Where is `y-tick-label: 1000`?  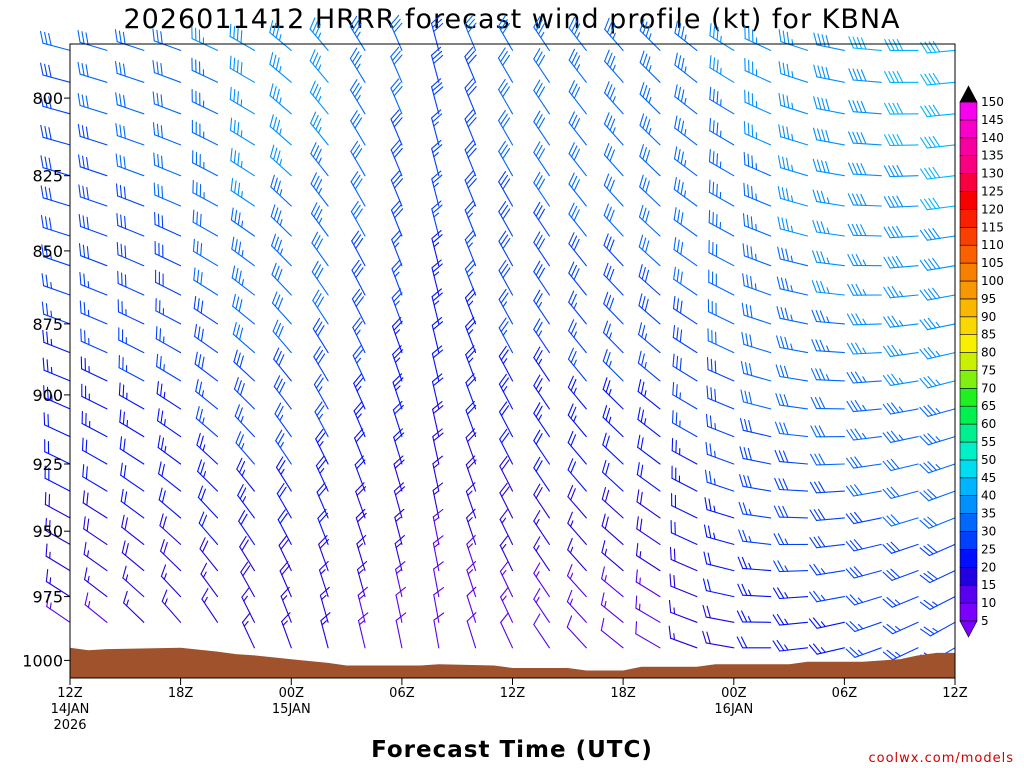
y-tick-label: 1000 is located at coordinates (42, 660).